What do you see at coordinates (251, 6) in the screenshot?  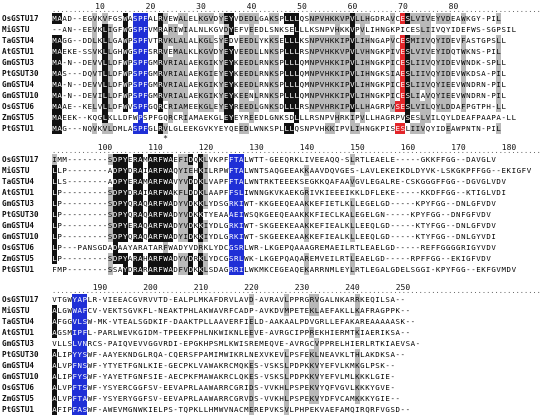 I see `ruler-tick-label: 40` at bounding box center [251, 6].